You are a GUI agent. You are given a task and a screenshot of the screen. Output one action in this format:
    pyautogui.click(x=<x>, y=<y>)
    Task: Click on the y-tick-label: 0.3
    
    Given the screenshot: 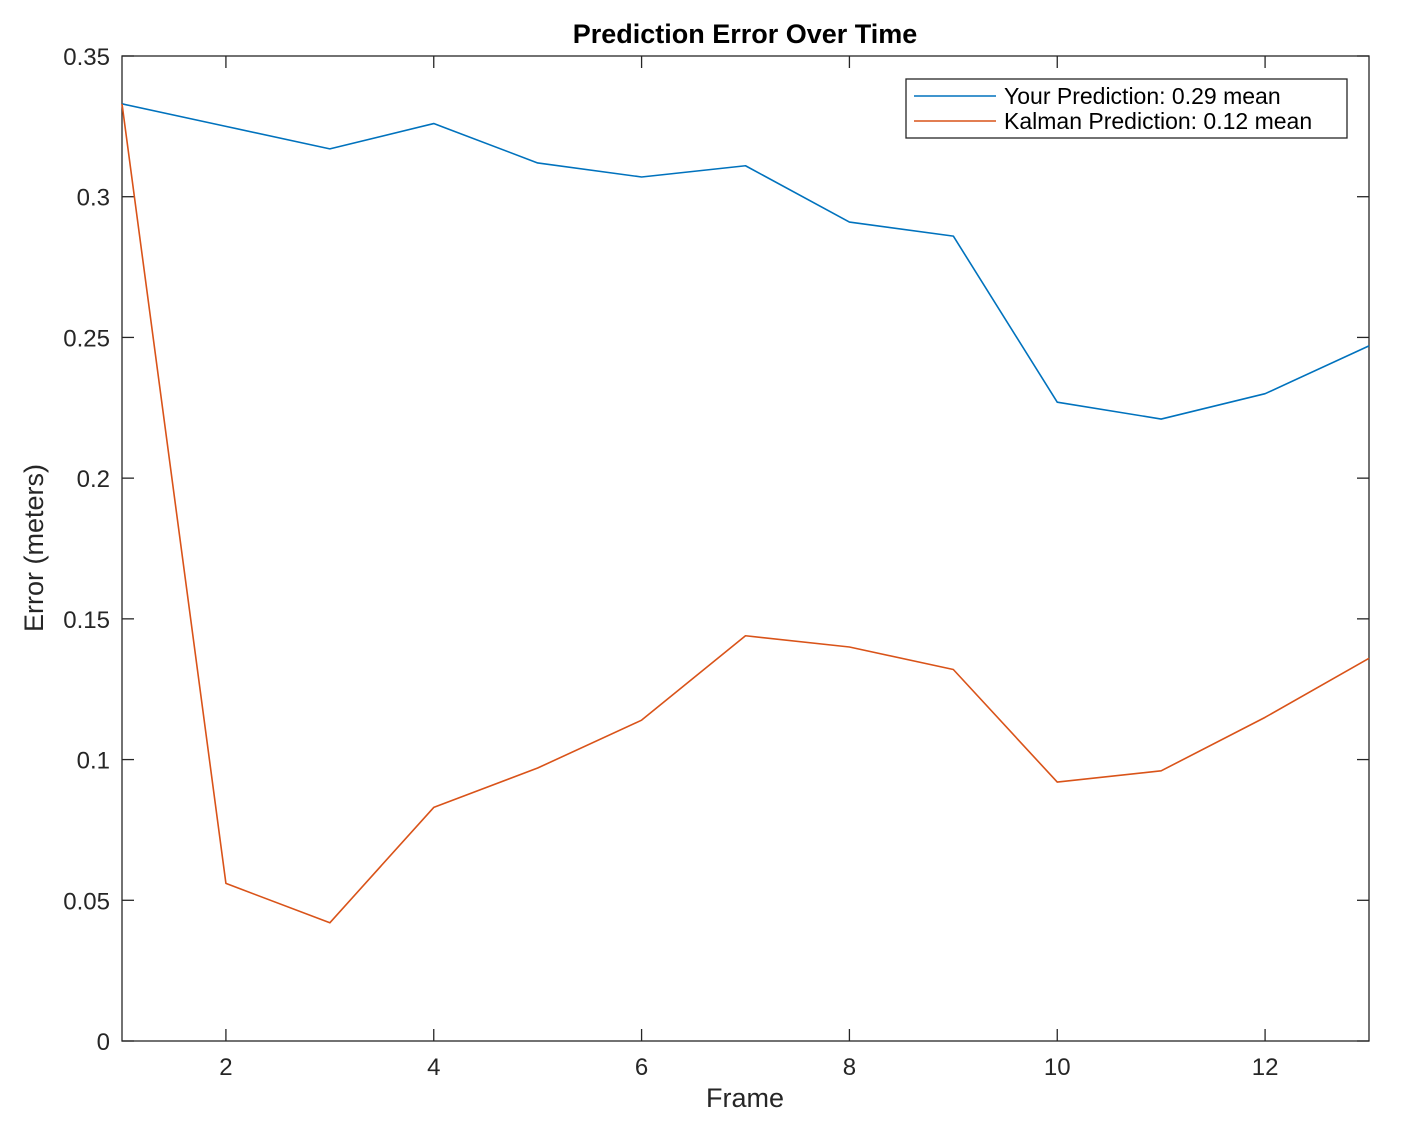 What is the action you would take?
    pyautogui.click(x=93, y=198)
    